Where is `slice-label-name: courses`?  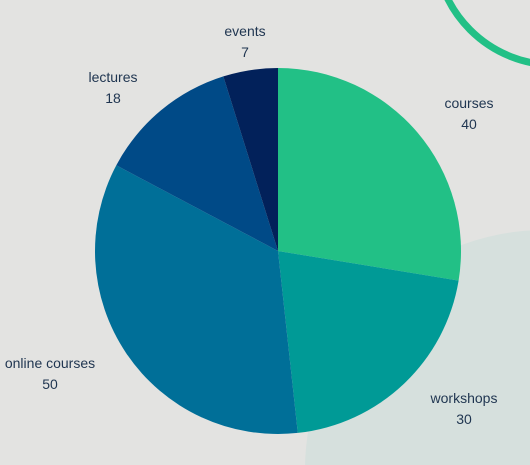 slice-label-name: courses is located at coordinates (468, 103).